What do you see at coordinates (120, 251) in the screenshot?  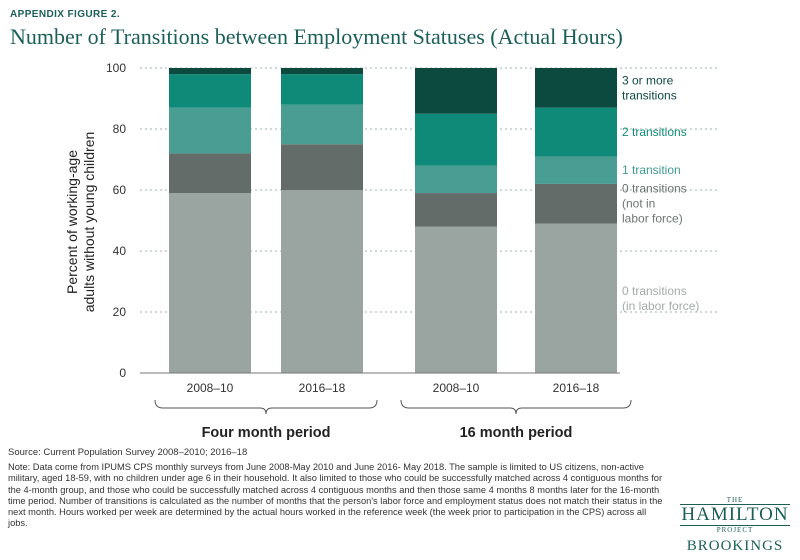 I see `y-tick-label: 40` at bounding box center [120, 251].